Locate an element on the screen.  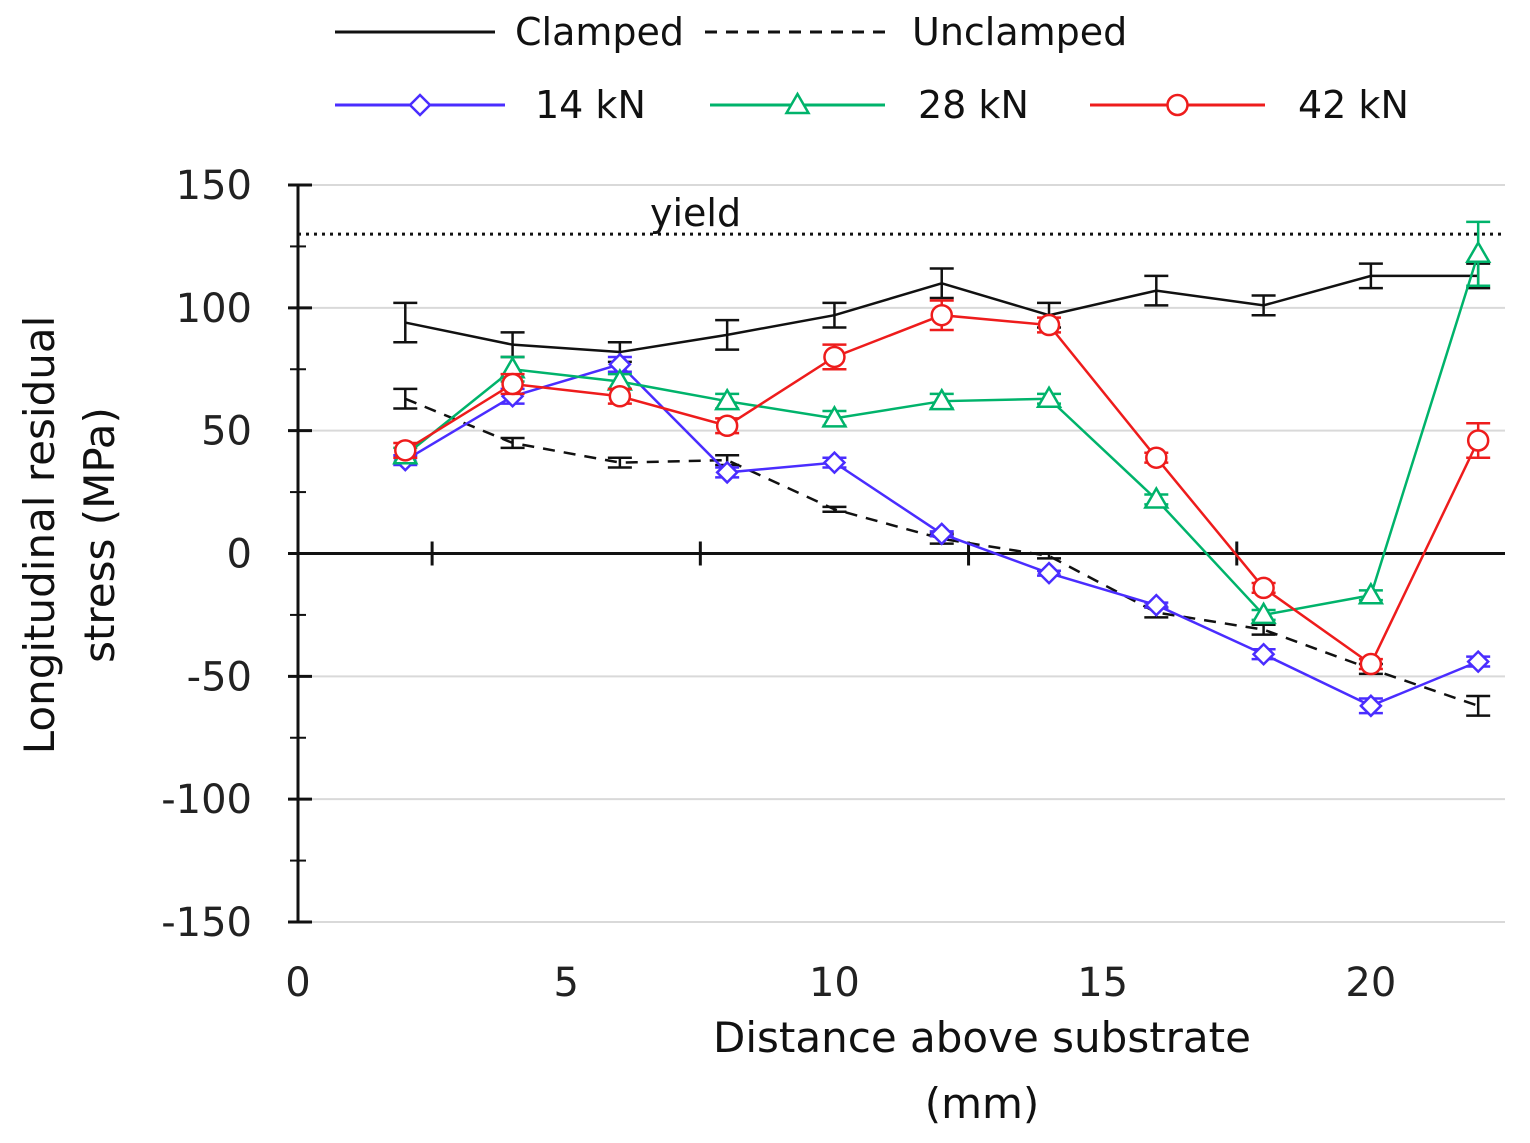
legend-item-unclamped: Unclamped is located at coordinates (916, 32).